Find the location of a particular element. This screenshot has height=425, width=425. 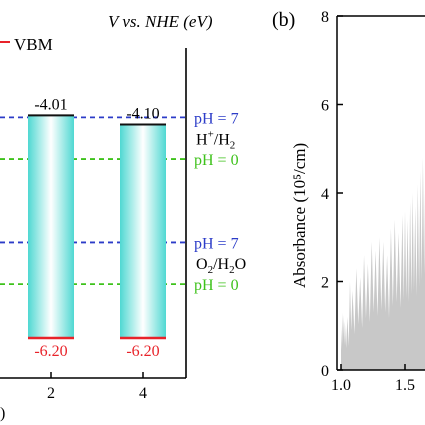

cbm-value-label: -4.01 is located at coordinates (50, 104).